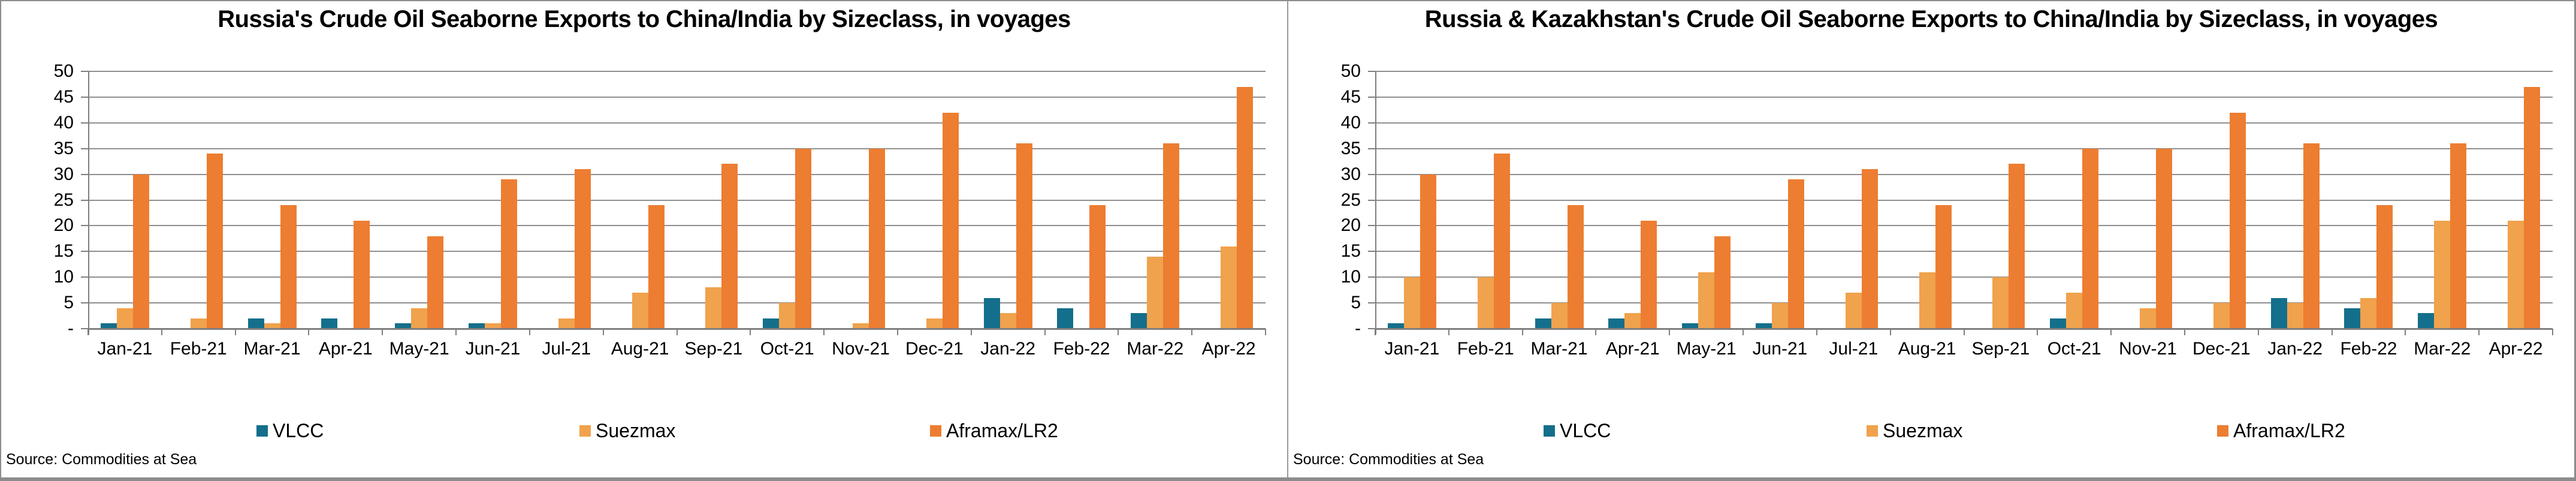 The height and width of the screenshot is (481, 2576). I want to click on x-tick-label: Feb-21, so click(199, 349).